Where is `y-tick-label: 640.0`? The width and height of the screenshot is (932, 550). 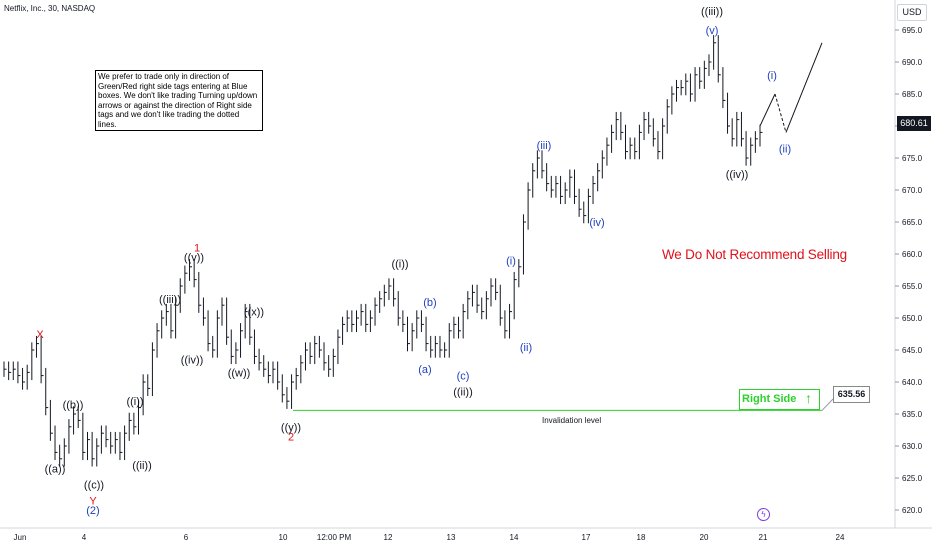 y-tick-label: 640.0 is located at coordinates (912, 382).